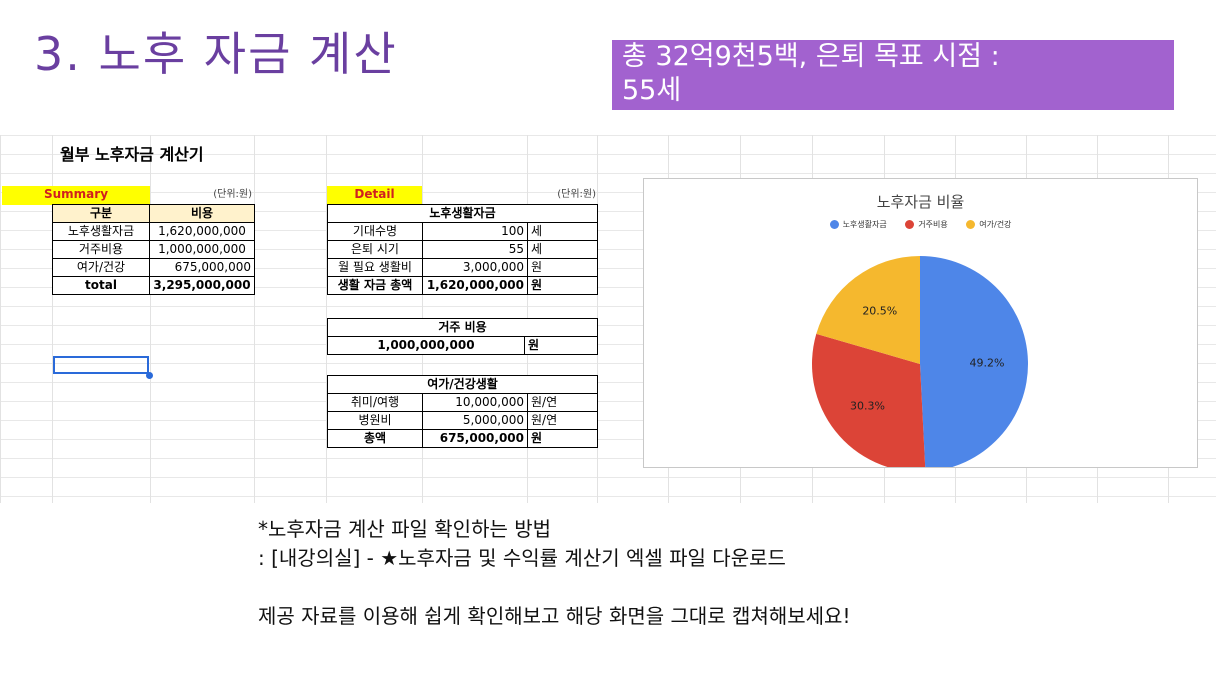  I want to click on banner-line-1: 총 32억9천5백, 은퇴 목표 시점 :, so click(811, 56).